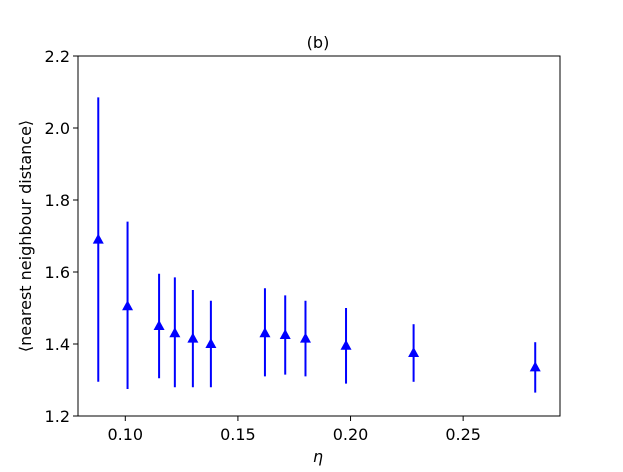 This screenshot has width=623, height=472. Describe the element at coordinates (318, 456) in the screenshot. I see `x-axis-label: η` at that location.